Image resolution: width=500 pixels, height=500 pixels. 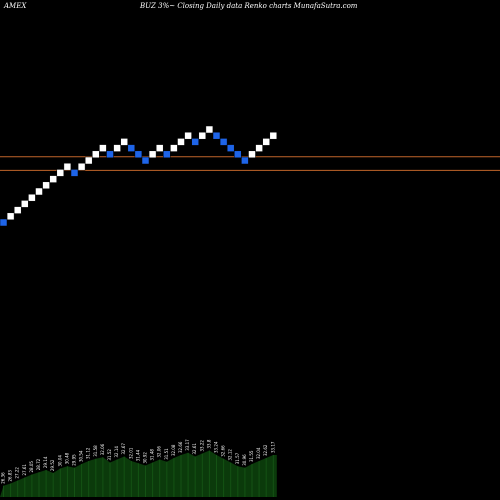 I want to click on renko-bricks, so click(x=139, y=176).